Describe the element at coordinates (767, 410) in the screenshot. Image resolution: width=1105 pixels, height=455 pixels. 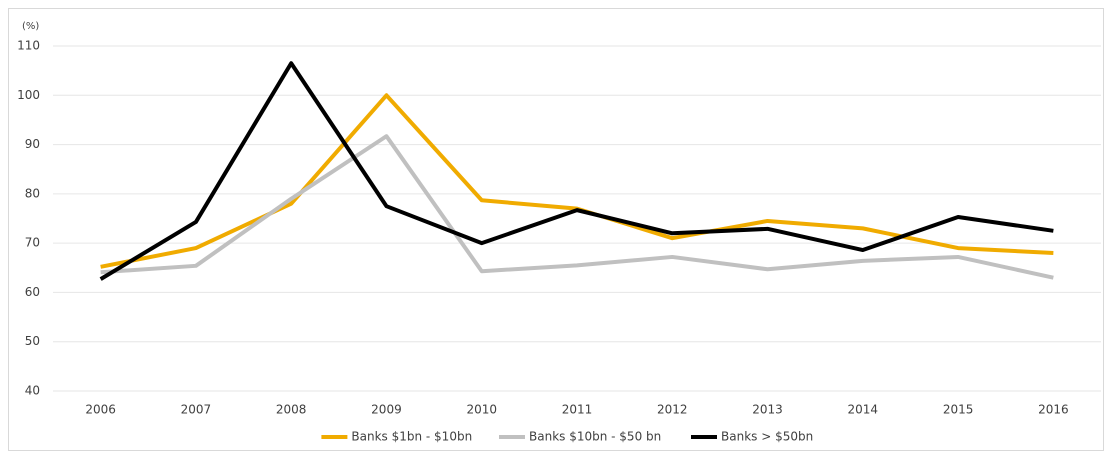
I see `x-tick-label: 2013` at that location.